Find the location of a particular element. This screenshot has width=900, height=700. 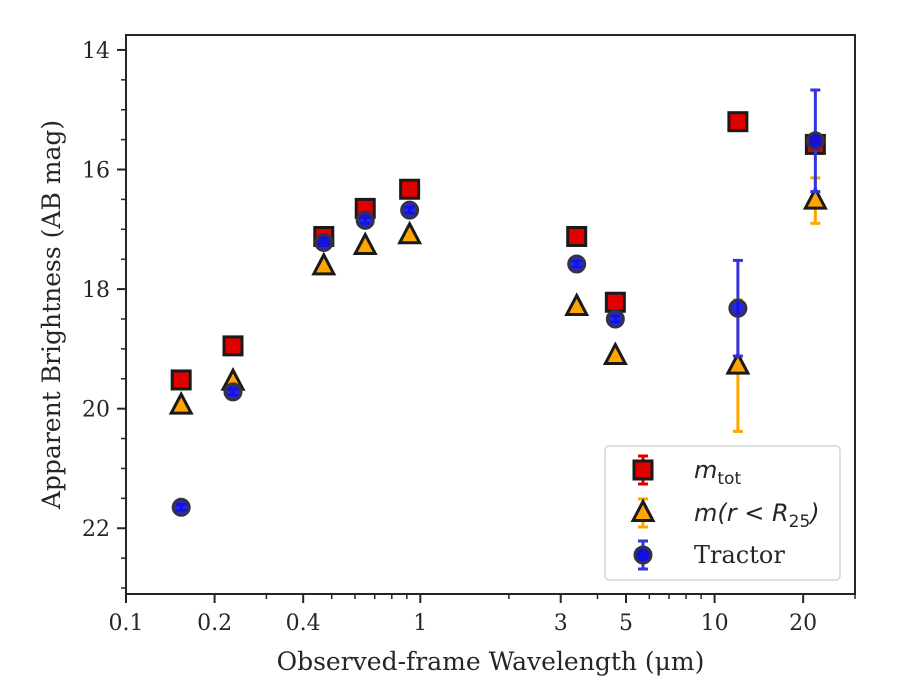

x-tick-label: 5 is located at coordinates (626, 623).